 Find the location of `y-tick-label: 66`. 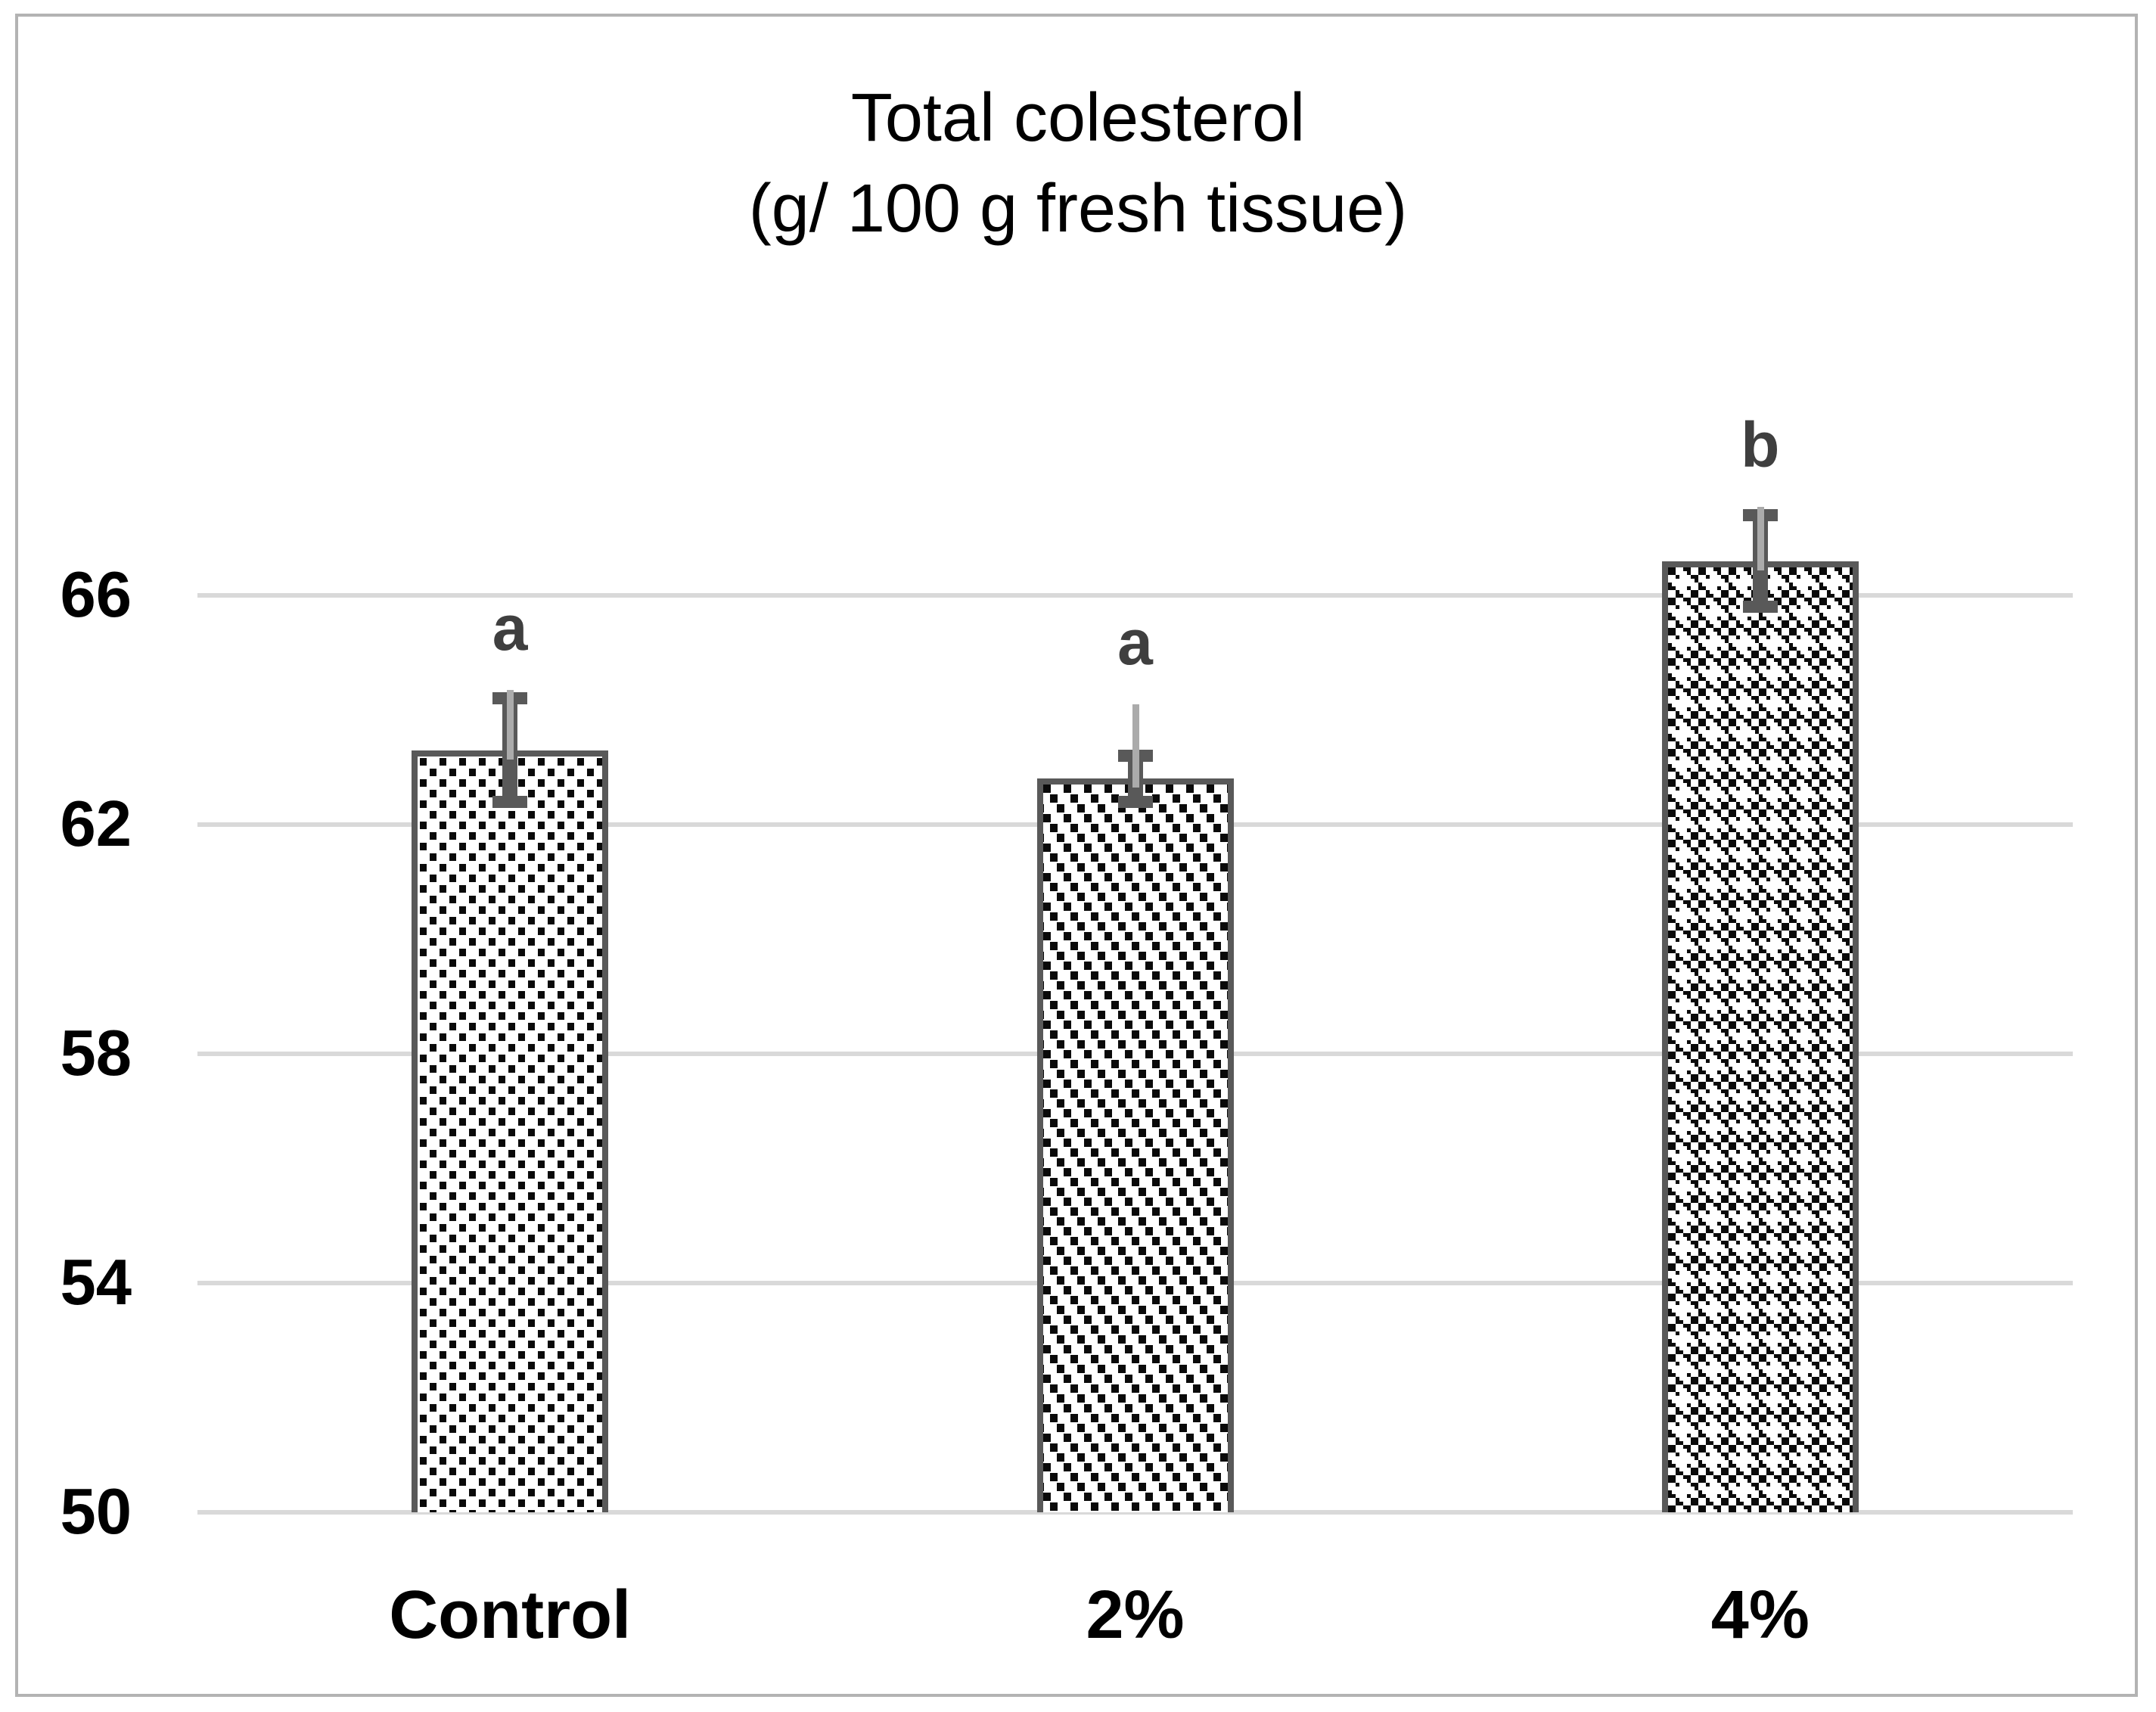

y-tick-label: 66 is located at coordinates (96, 595).